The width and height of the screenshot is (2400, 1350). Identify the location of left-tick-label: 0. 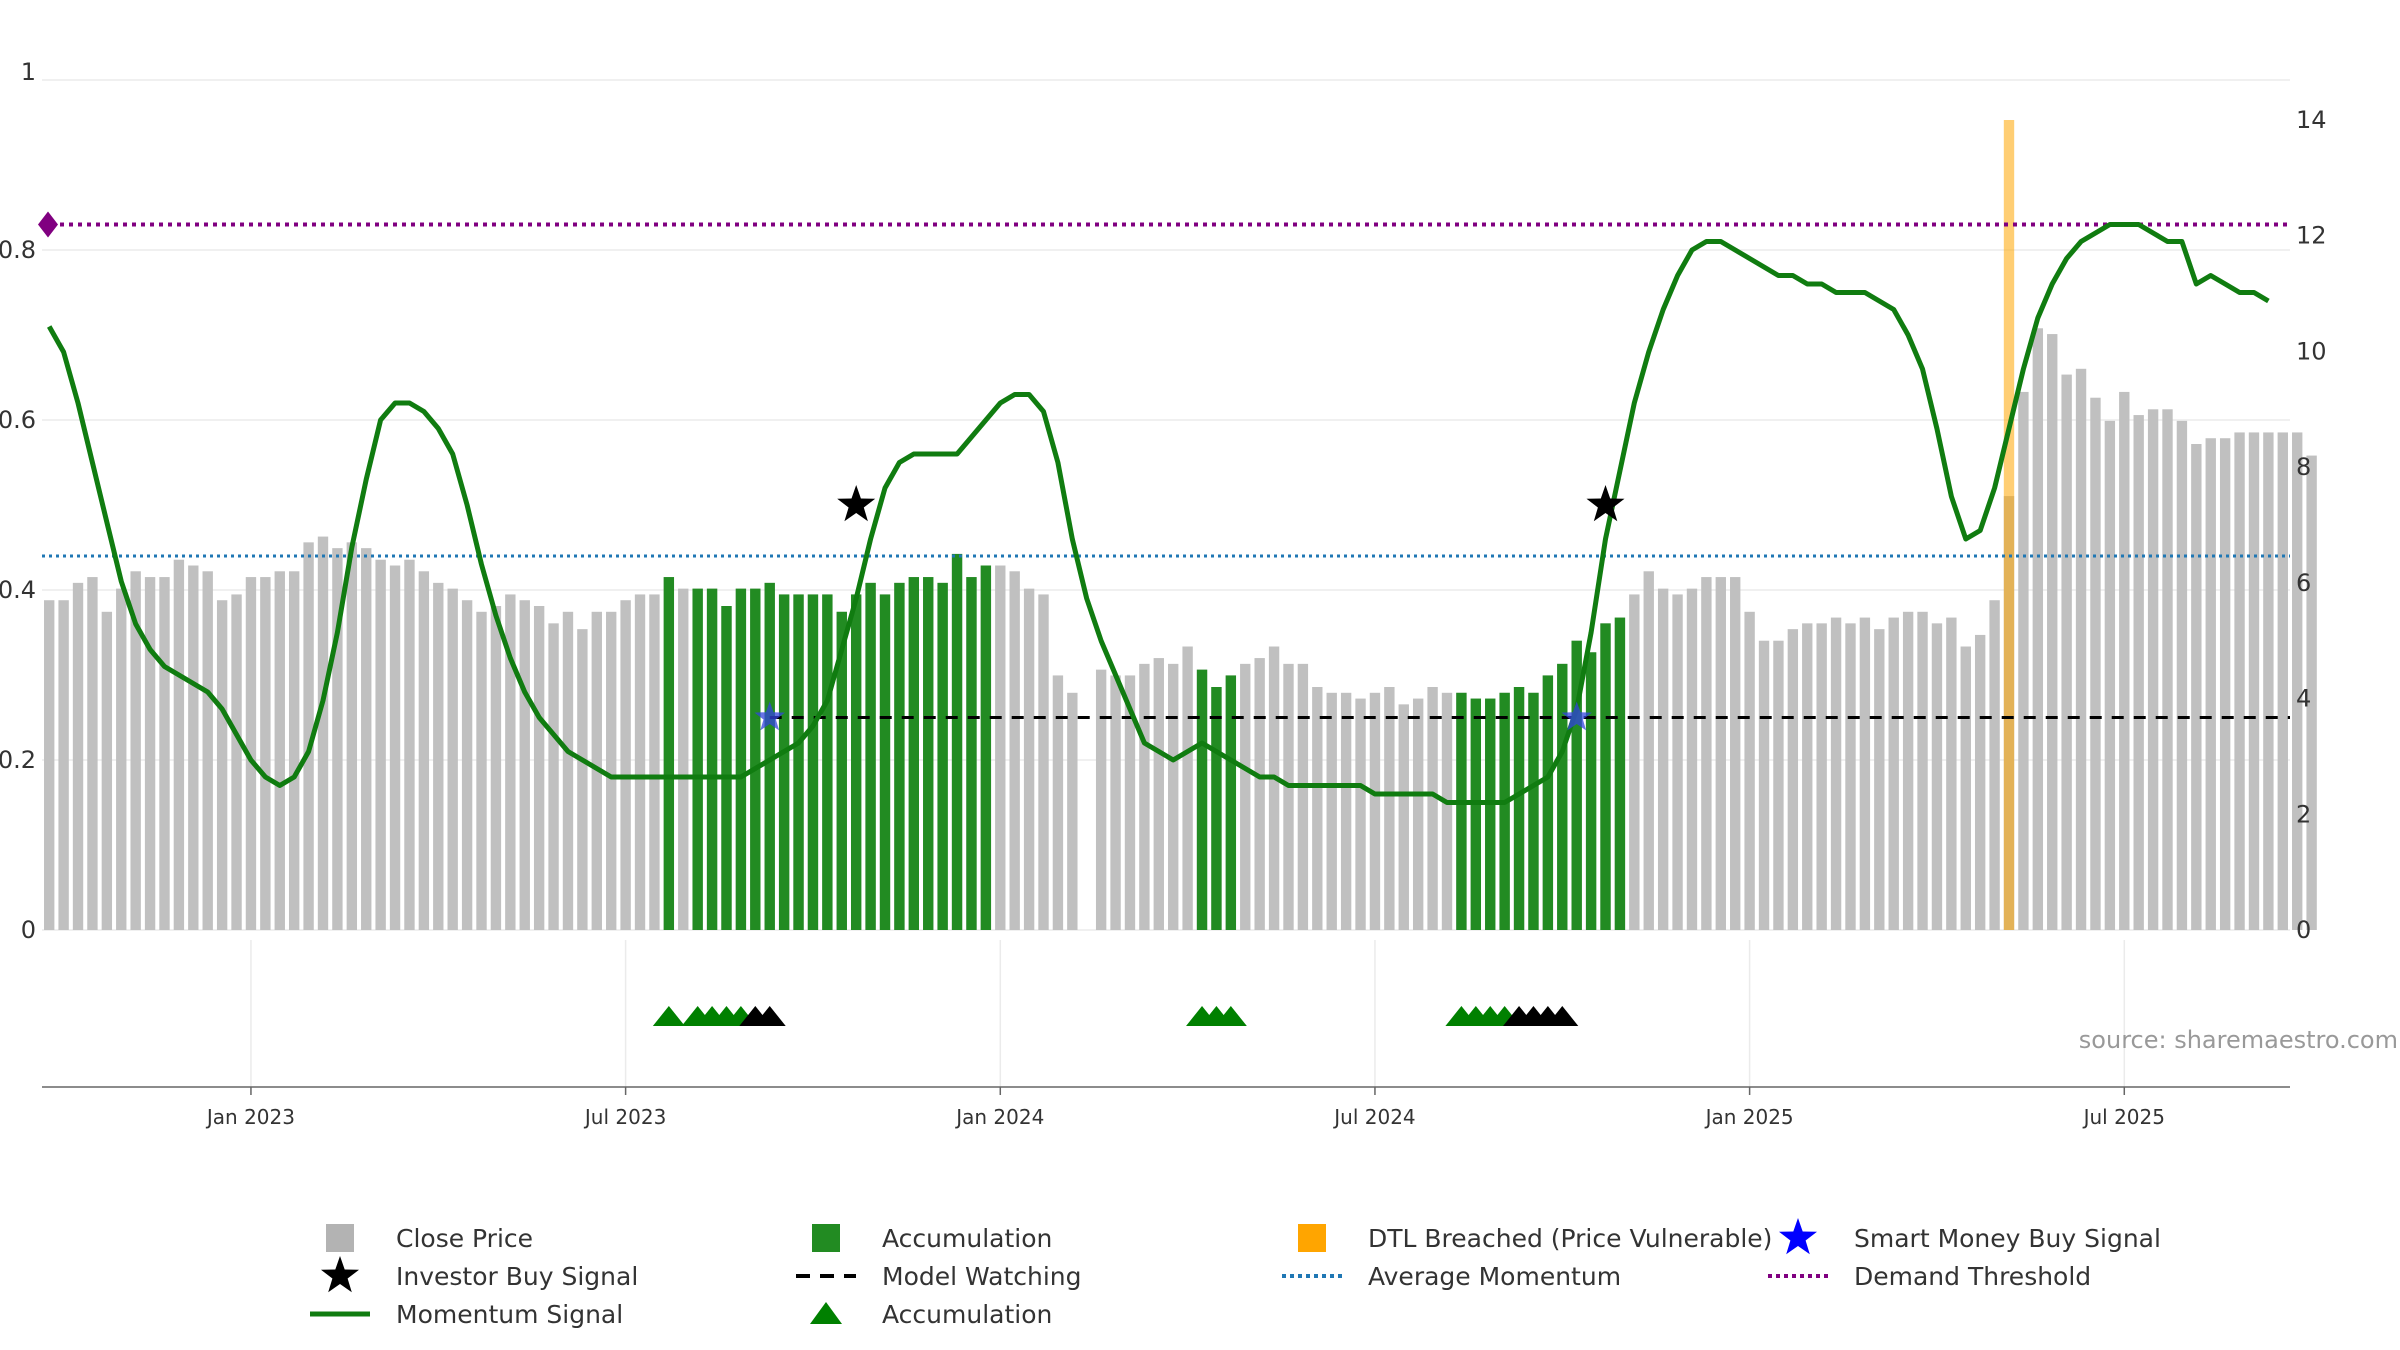
(28, 930).